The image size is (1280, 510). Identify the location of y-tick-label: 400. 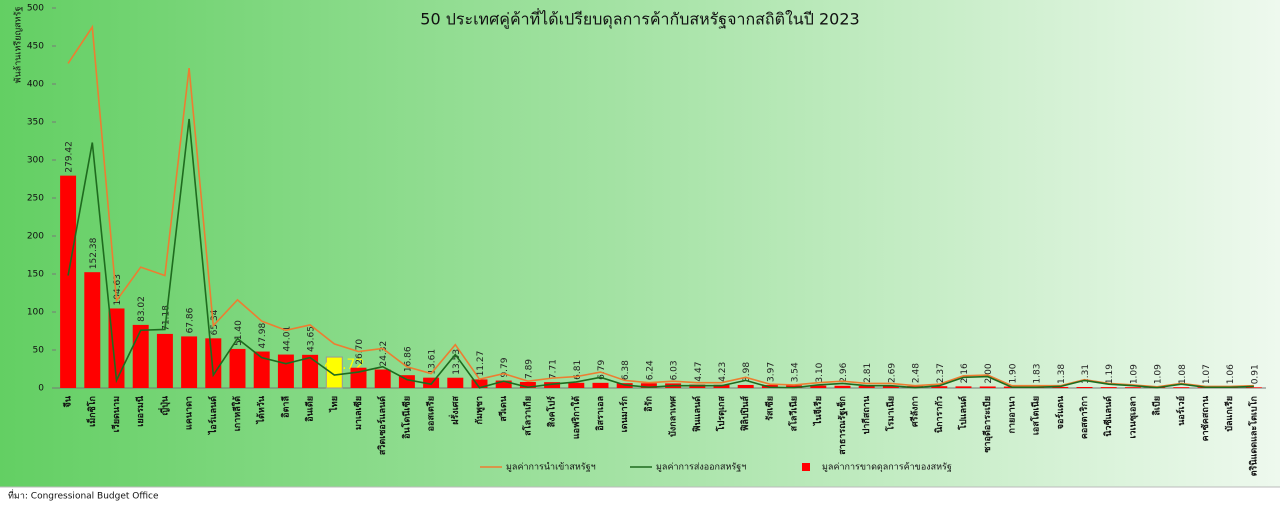
(35, 85).